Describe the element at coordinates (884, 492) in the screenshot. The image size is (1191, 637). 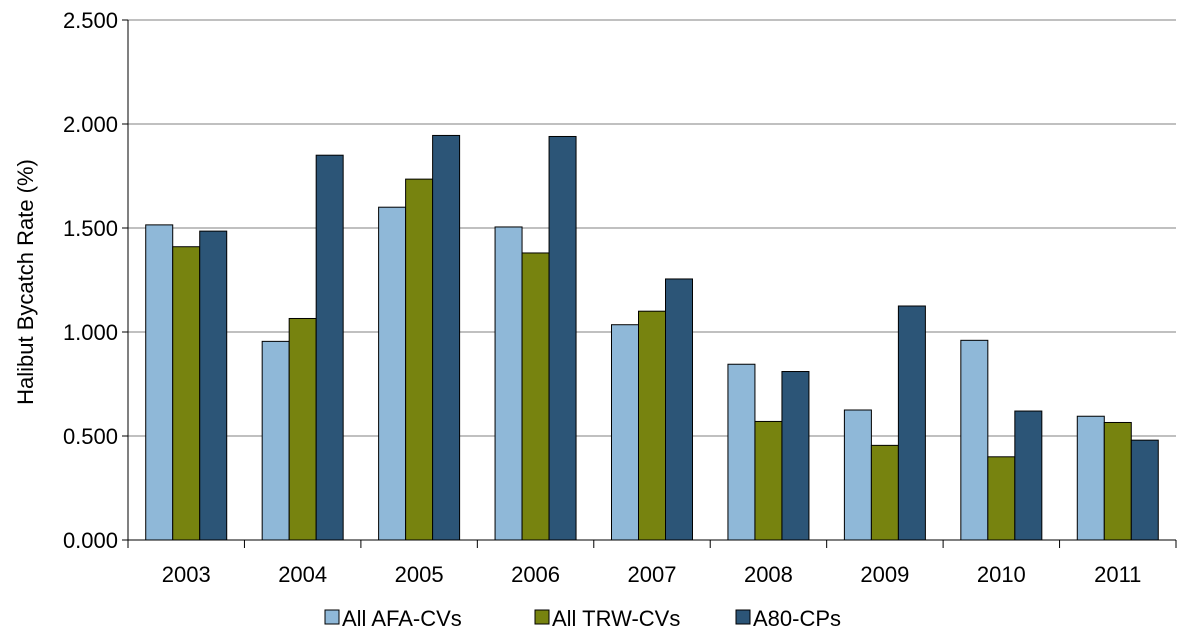
I see `bar-all-trw-cvs-2009` at that location.